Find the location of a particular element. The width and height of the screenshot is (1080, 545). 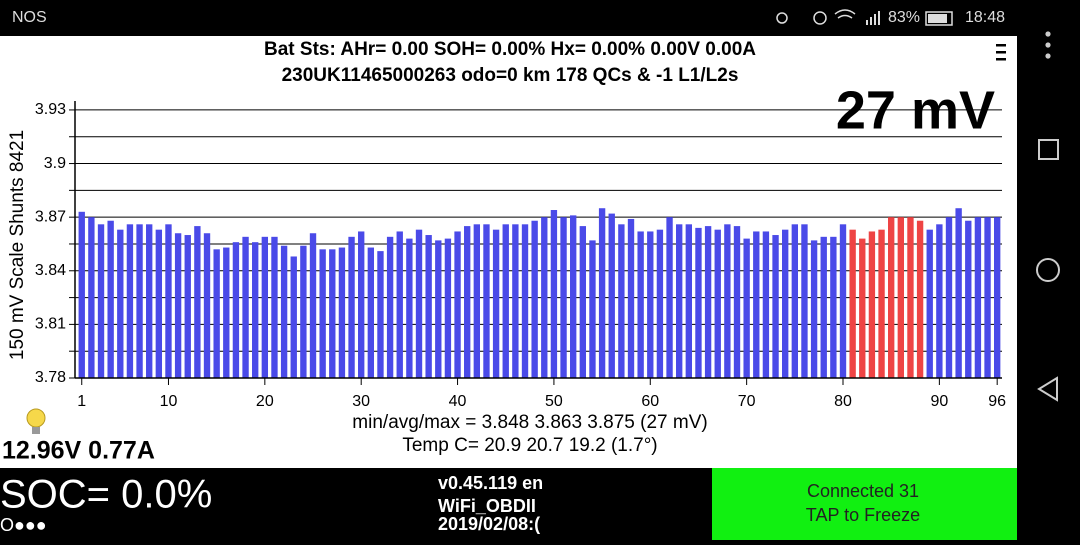

connection-status: Connected 31 is located at coordinates (863, 491).